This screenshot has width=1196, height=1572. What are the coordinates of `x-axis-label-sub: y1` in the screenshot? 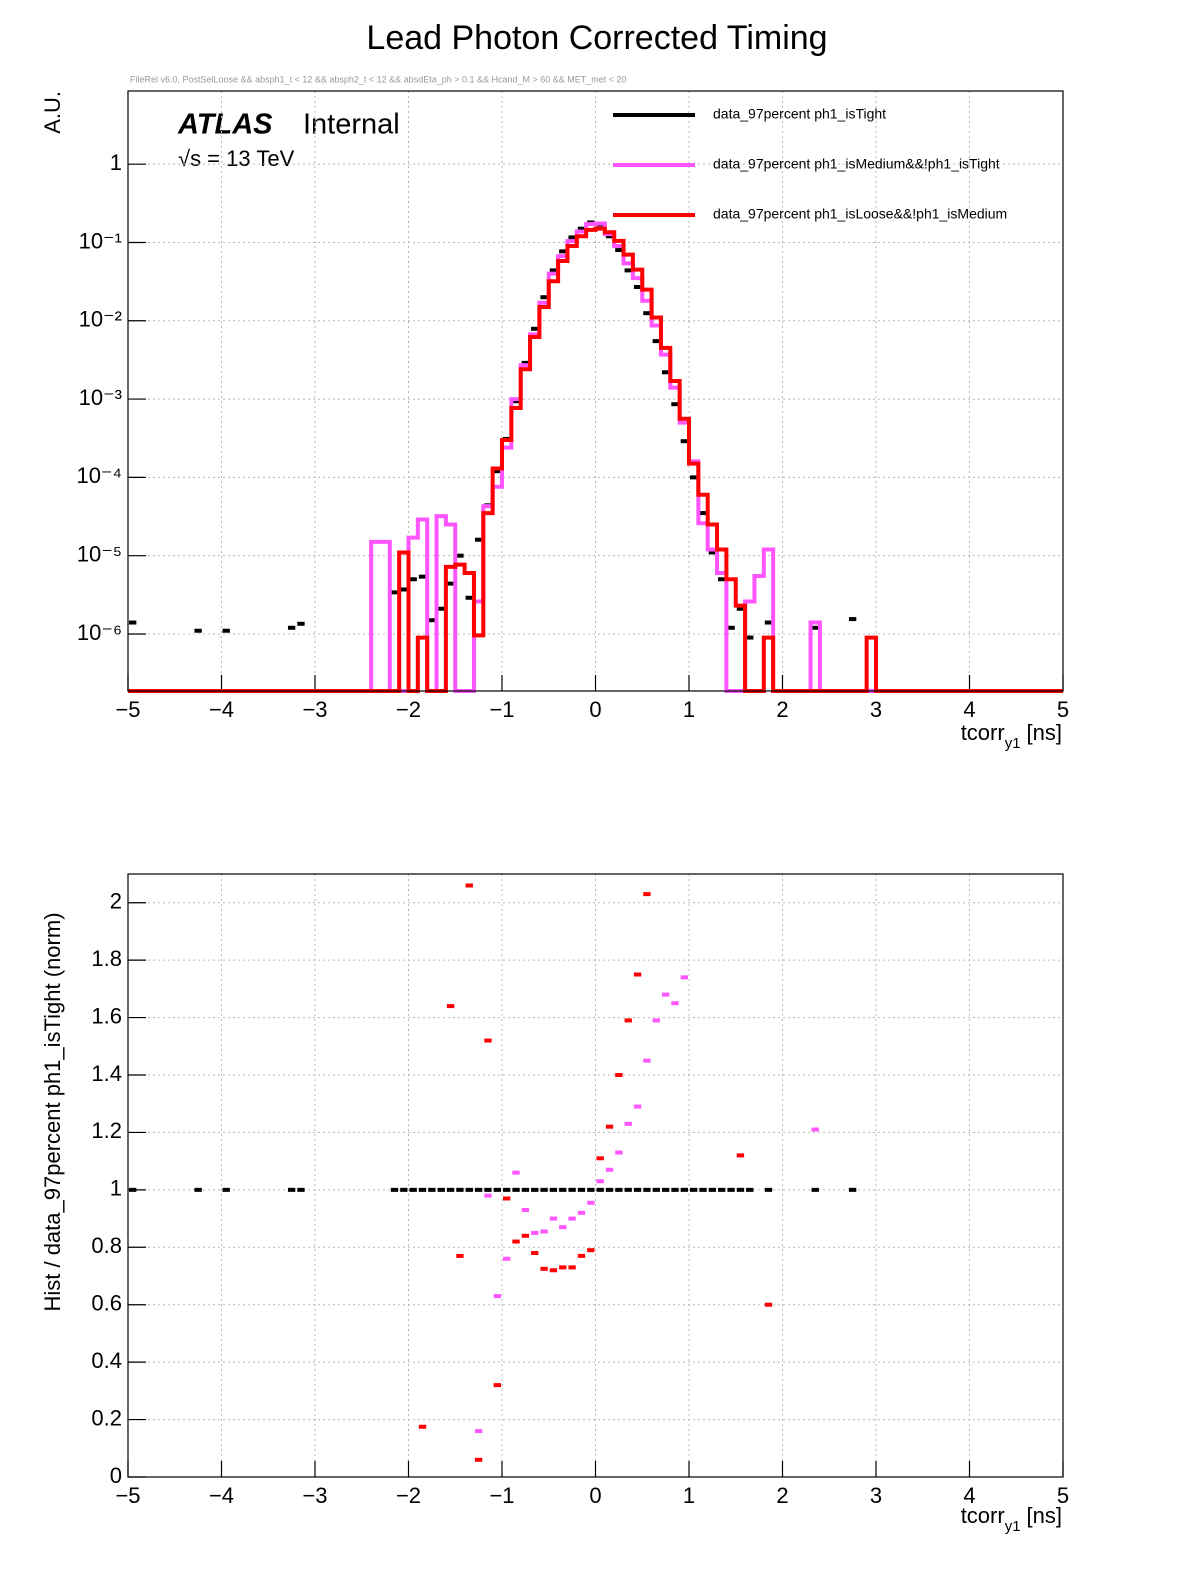 It's located at (1013, 1526).